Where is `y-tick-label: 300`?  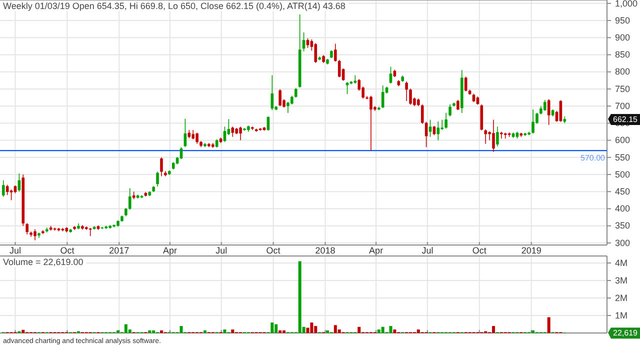
y-tick-label: 300 is located at coordinates (622, 243).